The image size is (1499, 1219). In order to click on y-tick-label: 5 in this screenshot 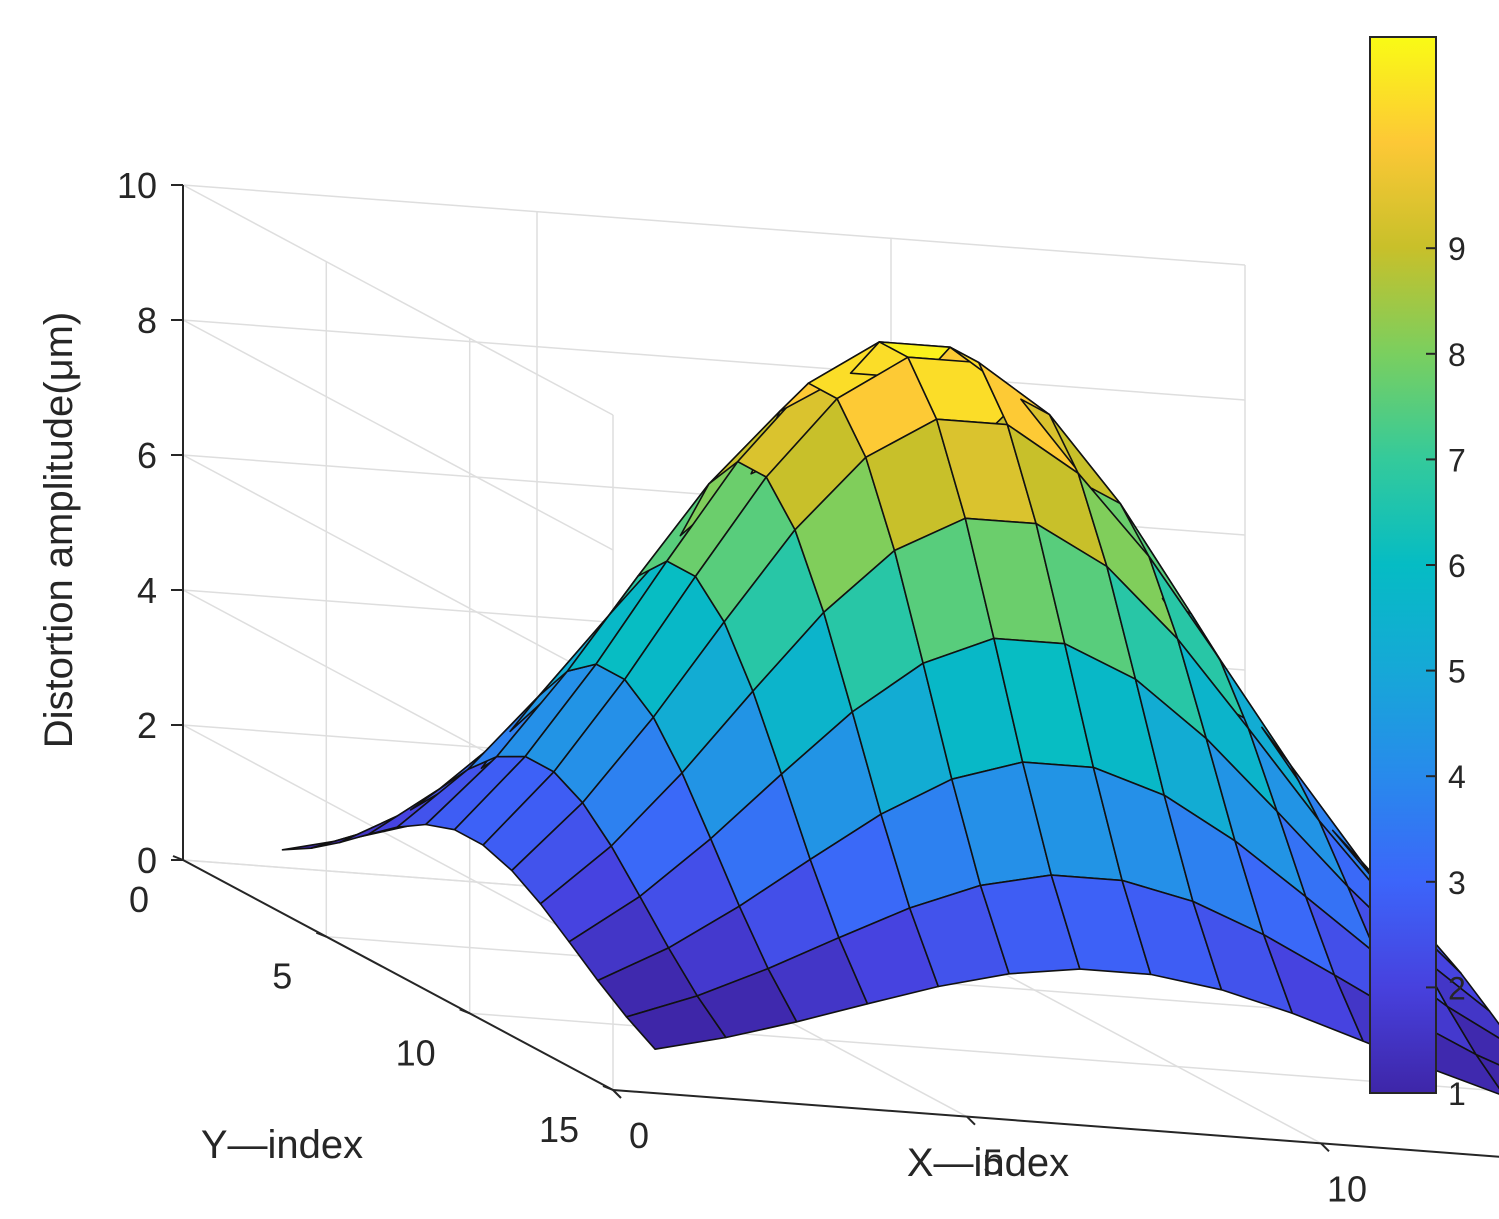, I will do `click(282, 976)`.